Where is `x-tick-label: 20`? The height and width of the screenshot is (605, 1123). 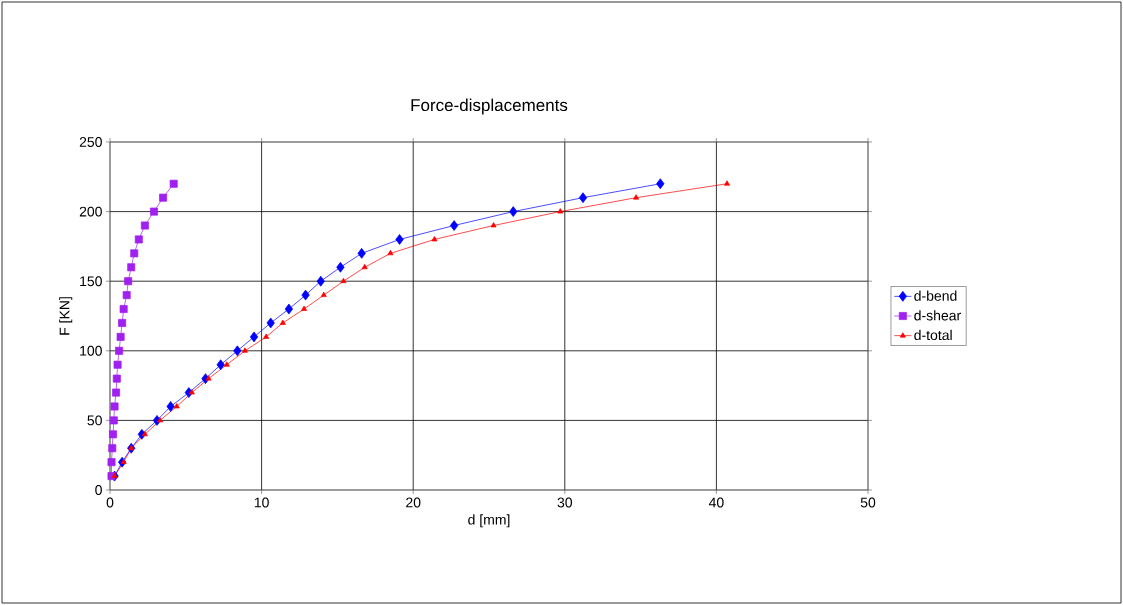
x-tick-label: 20 is located at coordinates (413, 502).